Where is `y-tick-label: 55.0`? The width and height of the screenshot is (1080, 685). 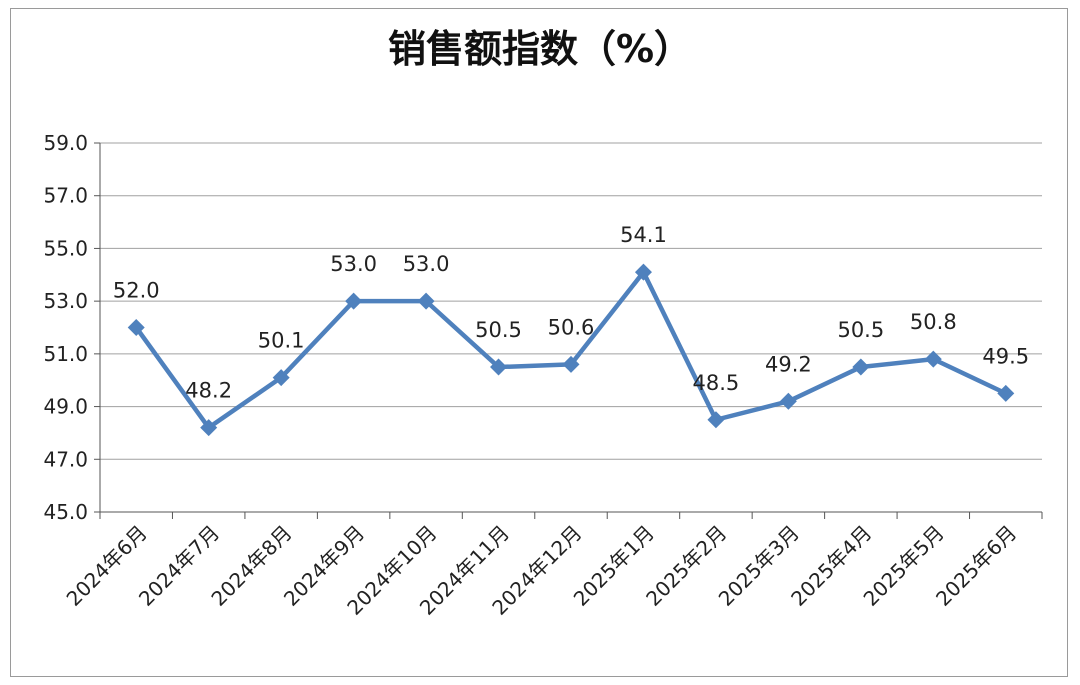
y-tick-label: 55.0 is located at coordinates (65, 248).